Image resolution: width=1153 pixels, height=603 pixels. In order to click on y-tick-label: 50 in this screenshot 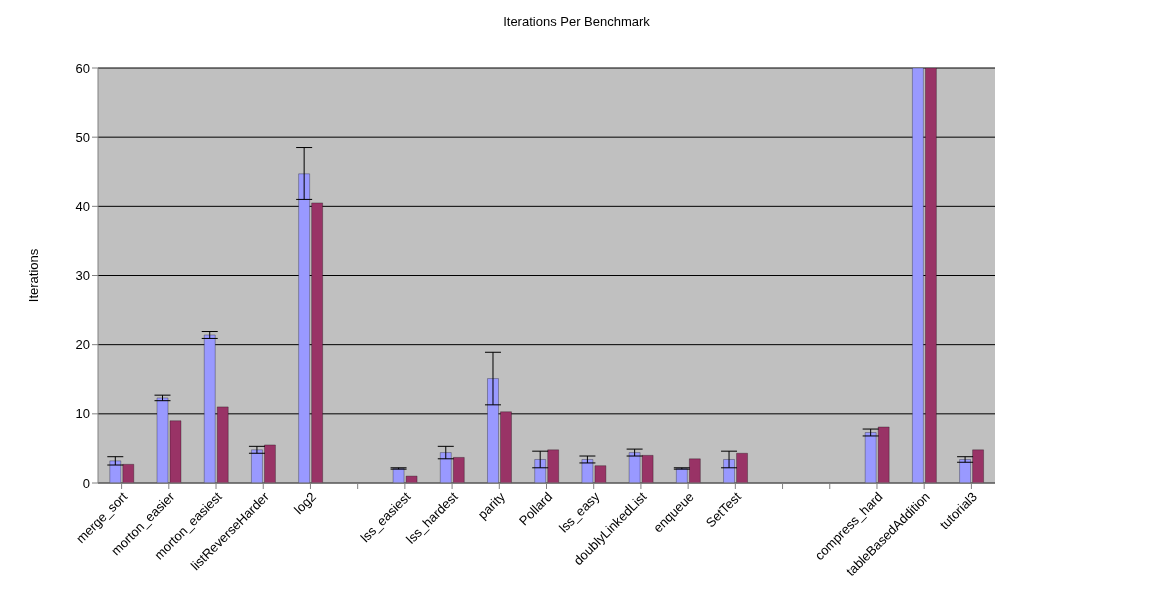, I will do `click(82, 137)`.